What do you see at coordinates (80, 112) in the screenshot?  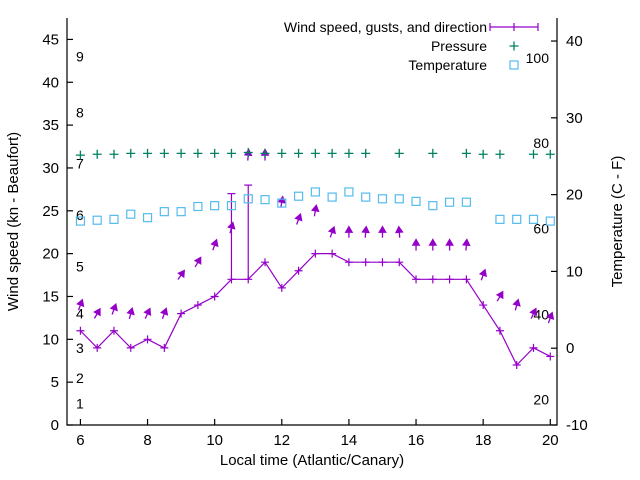 I see `beaufort-label-8: 8` at bounding box center [80, 112].